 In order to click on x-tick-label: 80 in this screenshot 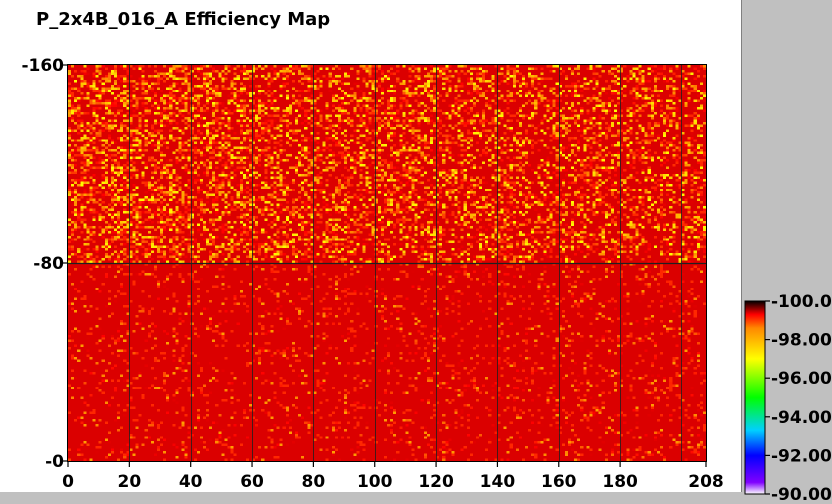, I will do `click(314, 482)`.